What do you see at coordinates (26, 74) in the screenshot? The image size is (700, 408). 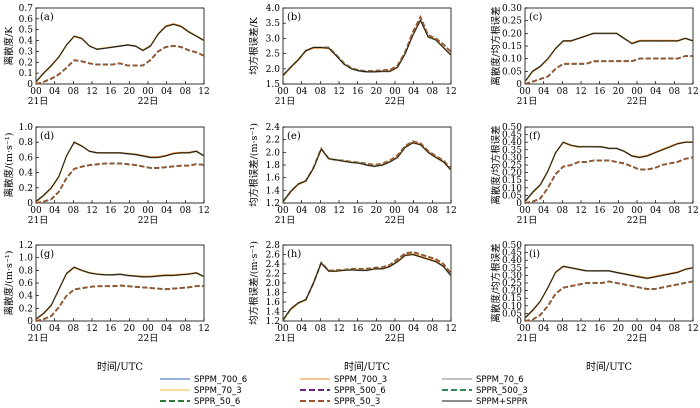 I see `y-tick-label: 0.1` at bounding box center [26, 74].